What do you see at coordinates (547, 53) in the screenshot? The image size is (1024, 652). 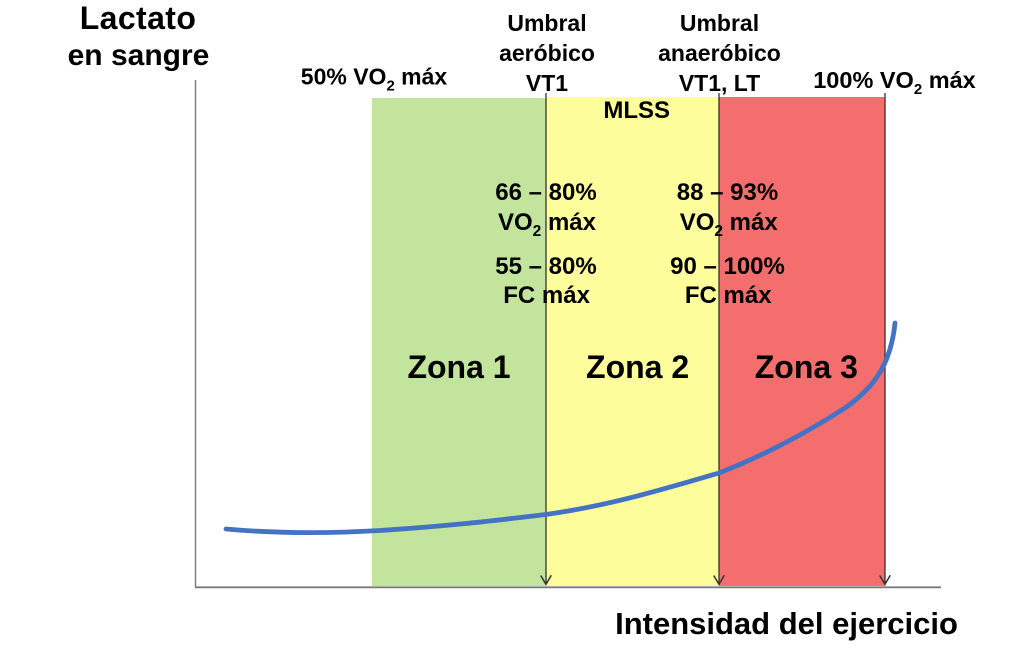 I see `svg-text: aeróbico` at bounding box center [547, 53].